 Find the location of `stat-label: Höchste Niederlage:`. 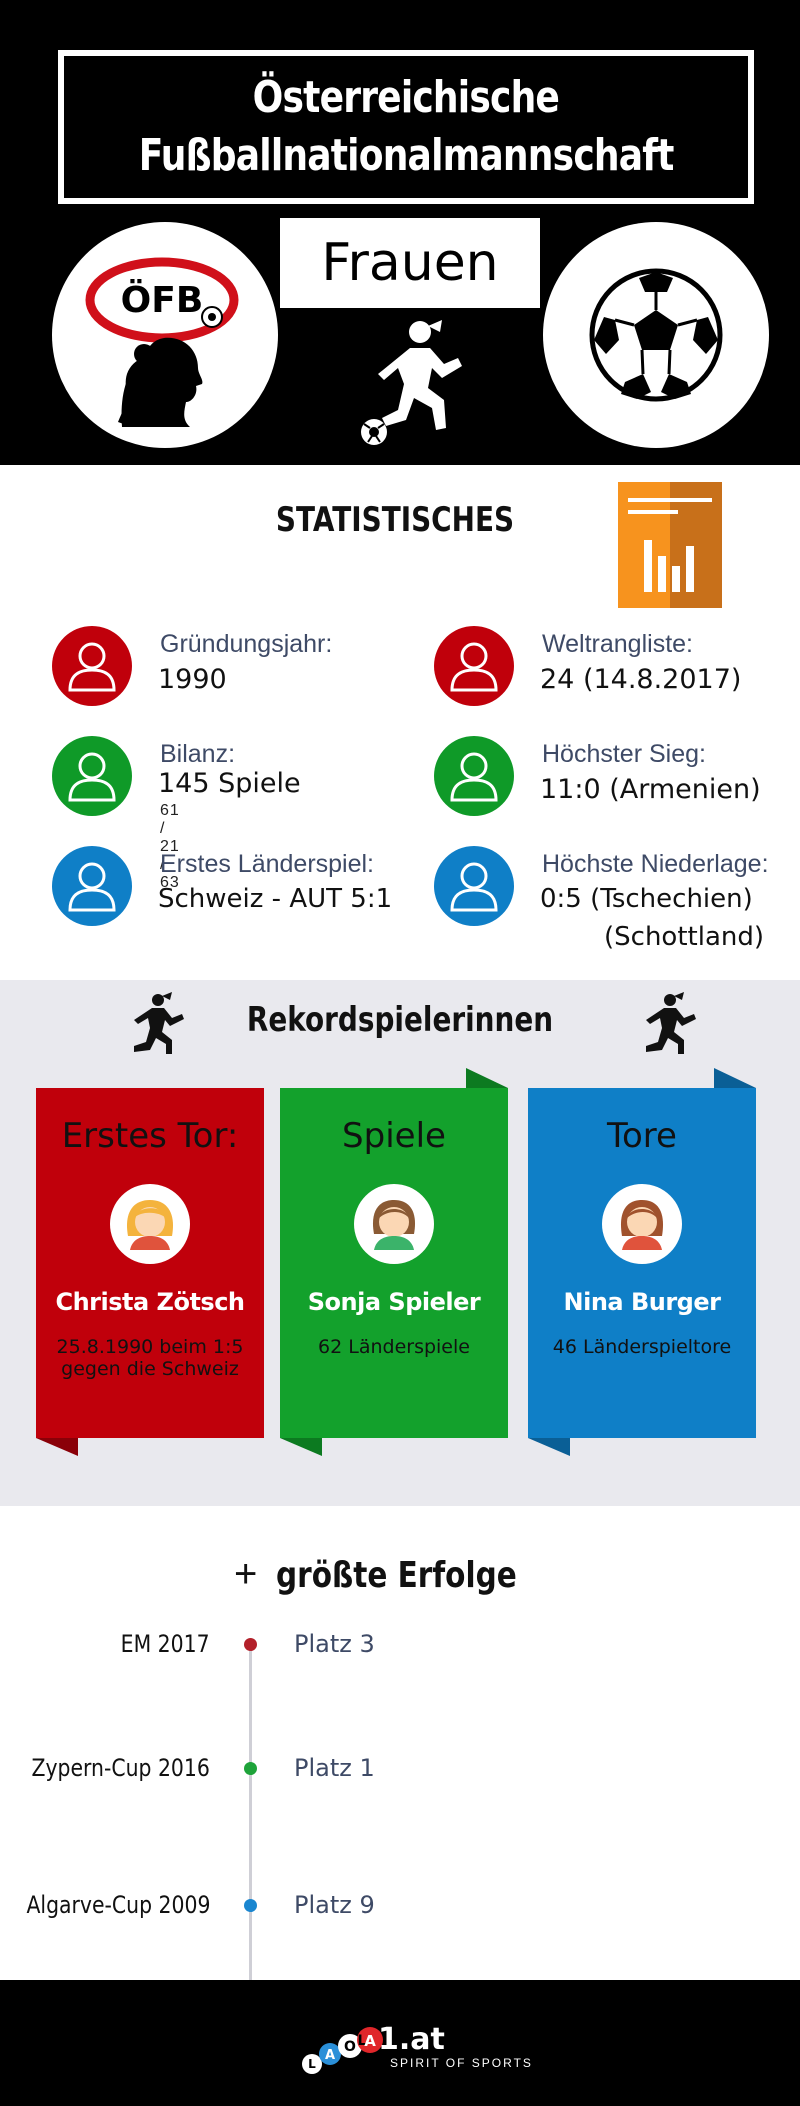

stat-label: Höchste Niederlage: is located at coordinates (655, 864).